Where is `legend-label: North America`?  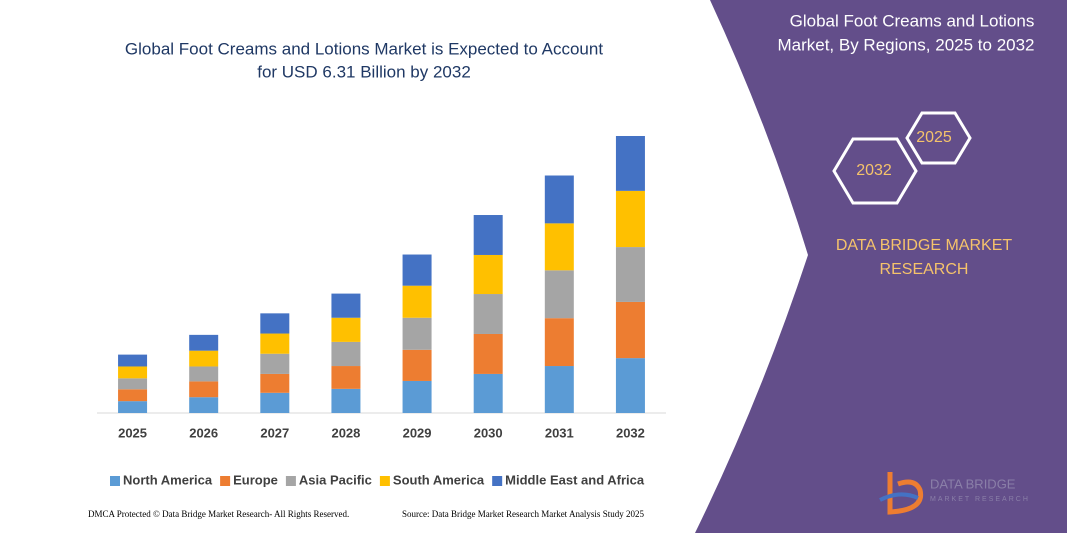
legend-label: North America is located at coordinates (168, 479).